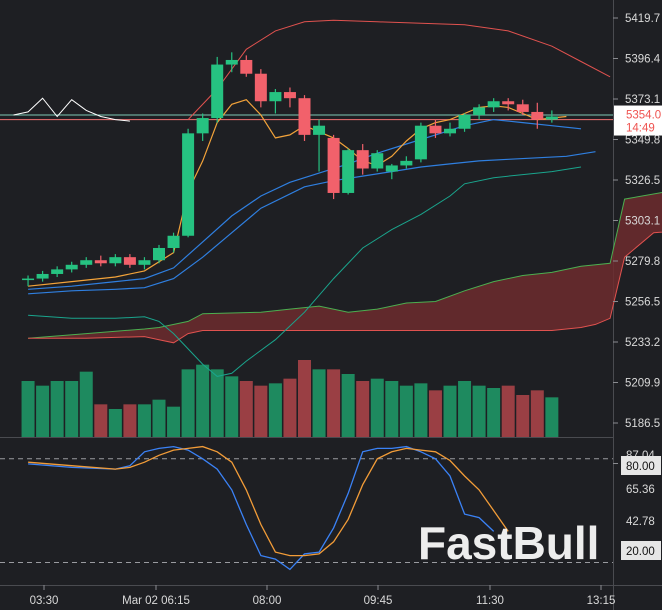 Image resolution: width=662 pixels, height=610 pixels. Describe the element at coordinates (640, 552) in the screenshot. I see `stoch-tick-label: 20.00` at that location.